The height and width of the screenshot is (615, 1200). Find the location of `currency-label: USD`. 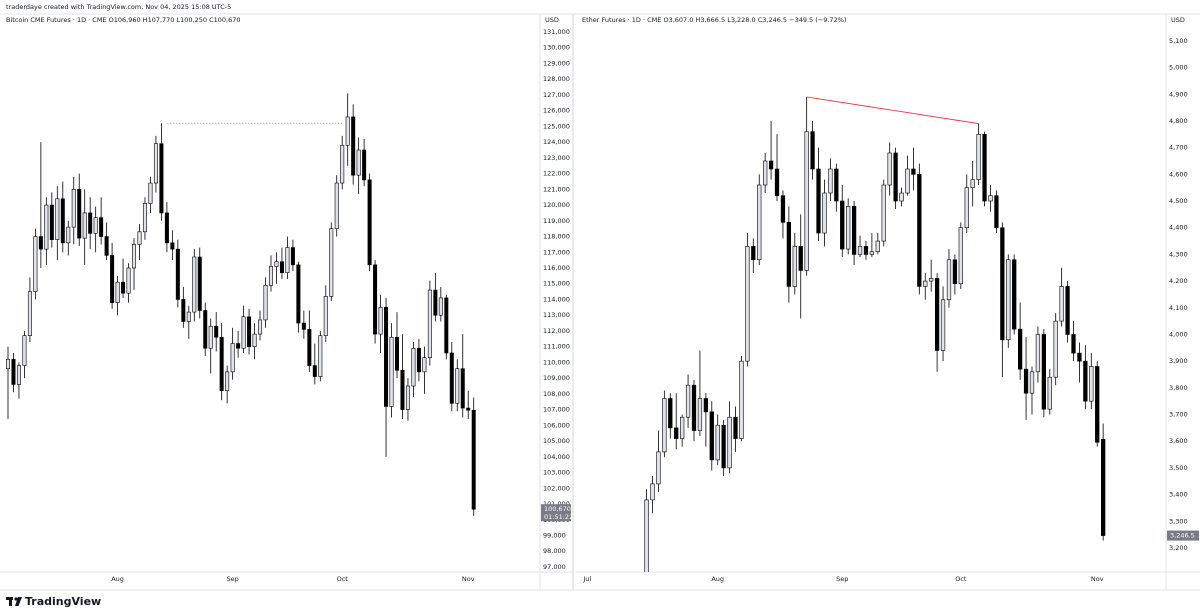

currency-label: USD is located at coordinates (552, 20).